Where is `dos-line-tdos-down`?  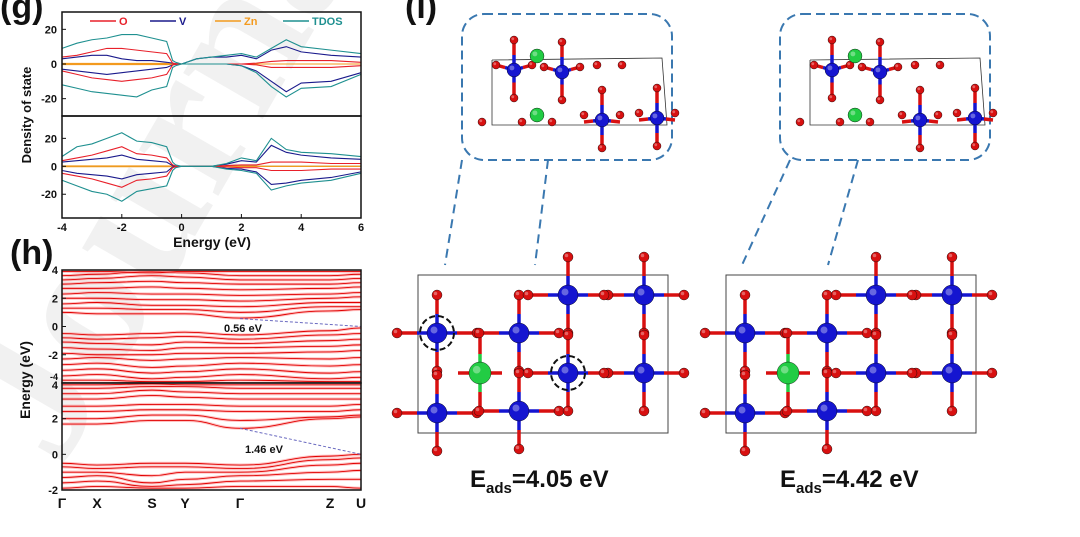
dos-line-tdos-down is located at coordinates (211, 183).